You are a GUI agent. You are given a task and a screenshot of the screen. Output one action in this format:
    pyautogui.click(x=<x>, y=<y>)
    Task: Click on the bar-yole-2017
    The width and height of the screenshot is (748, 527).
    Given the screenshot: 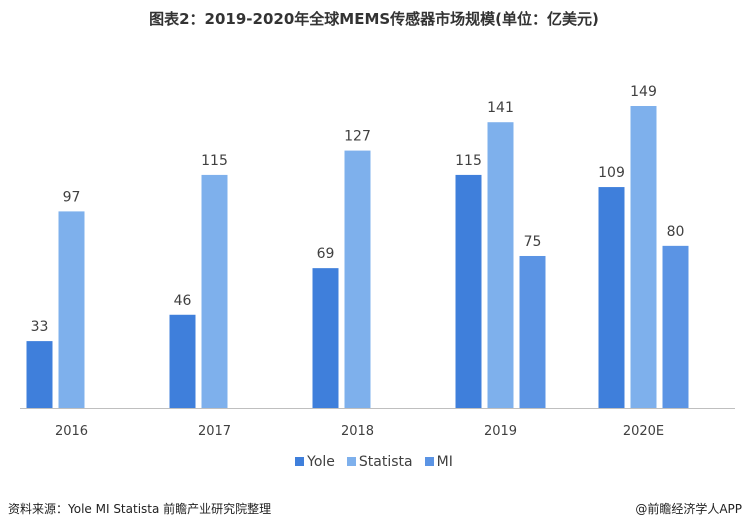 What is the action you would take?
    pyautogui.click(x=182, y=361)
    